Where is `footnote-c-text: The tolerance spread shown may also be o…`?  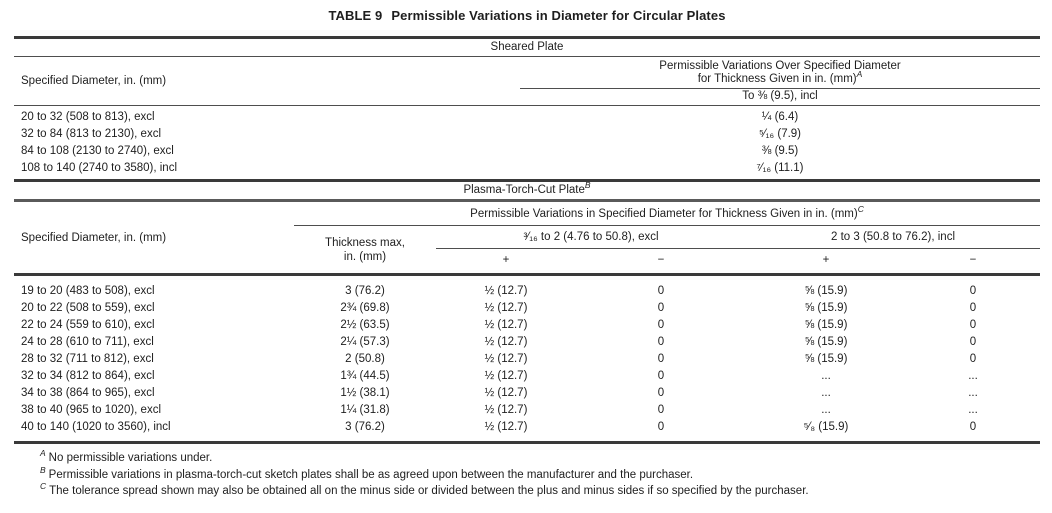
footnote-c-text: The tolerance spread shown may also be o… is located at coordinates (429, 491).